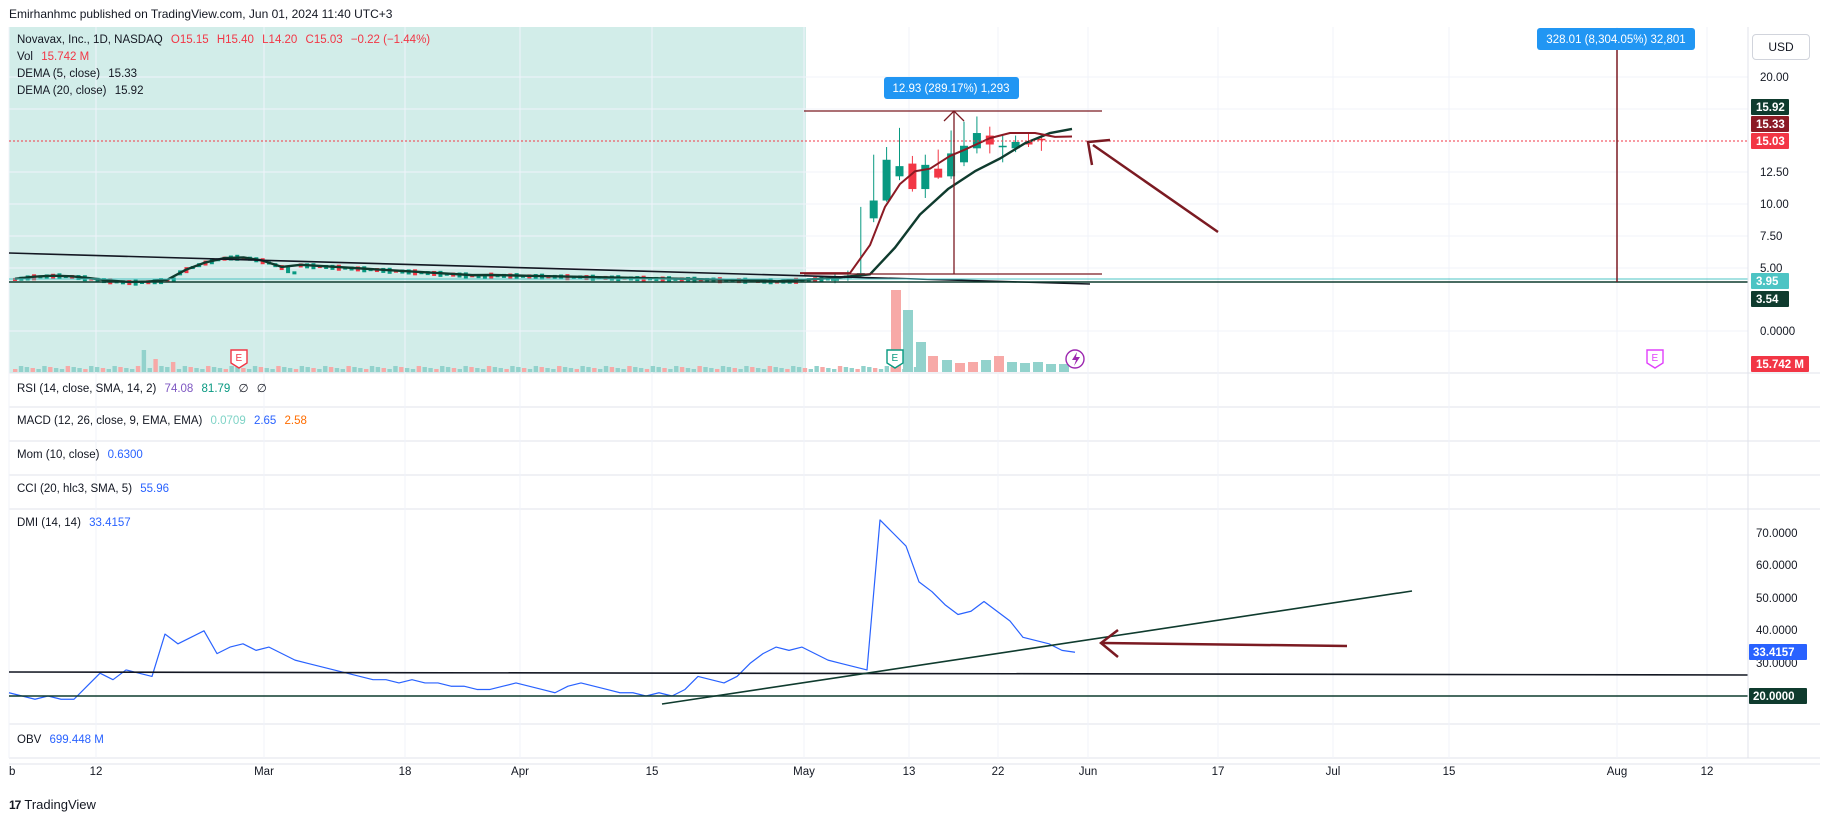  Describe the element at coordinates (1781, 47) in the screenshot. I see `currency-button: USD` at that location.